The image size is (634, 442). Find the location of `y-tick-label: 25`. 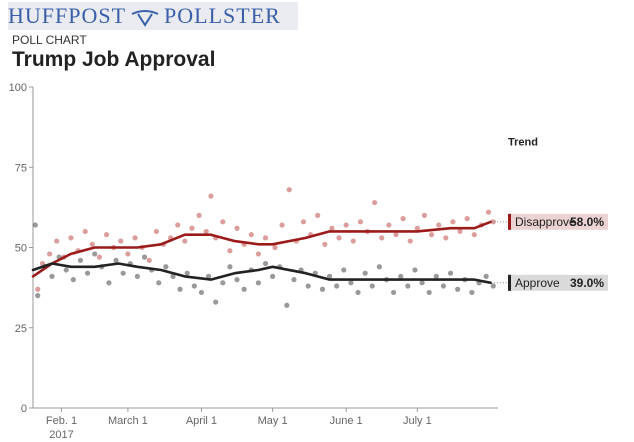

y-tick-label: 25 is located at coordinates (21, 329).